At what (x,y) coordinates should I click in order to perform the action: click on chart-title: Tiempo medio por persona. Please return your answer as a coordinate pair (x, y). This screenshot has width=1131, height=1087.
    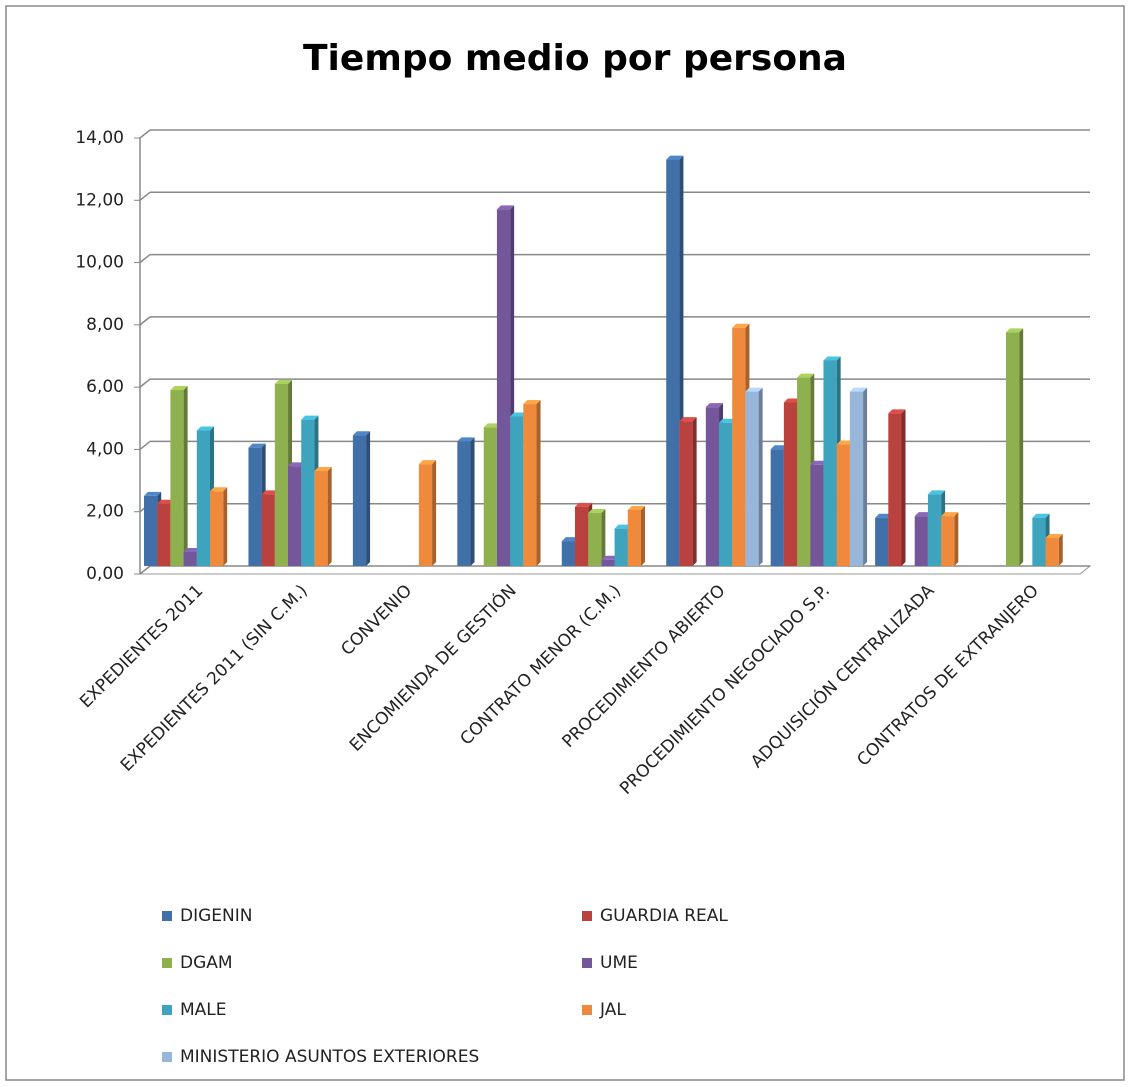
    Looking at the image, I should click on (575, 58).